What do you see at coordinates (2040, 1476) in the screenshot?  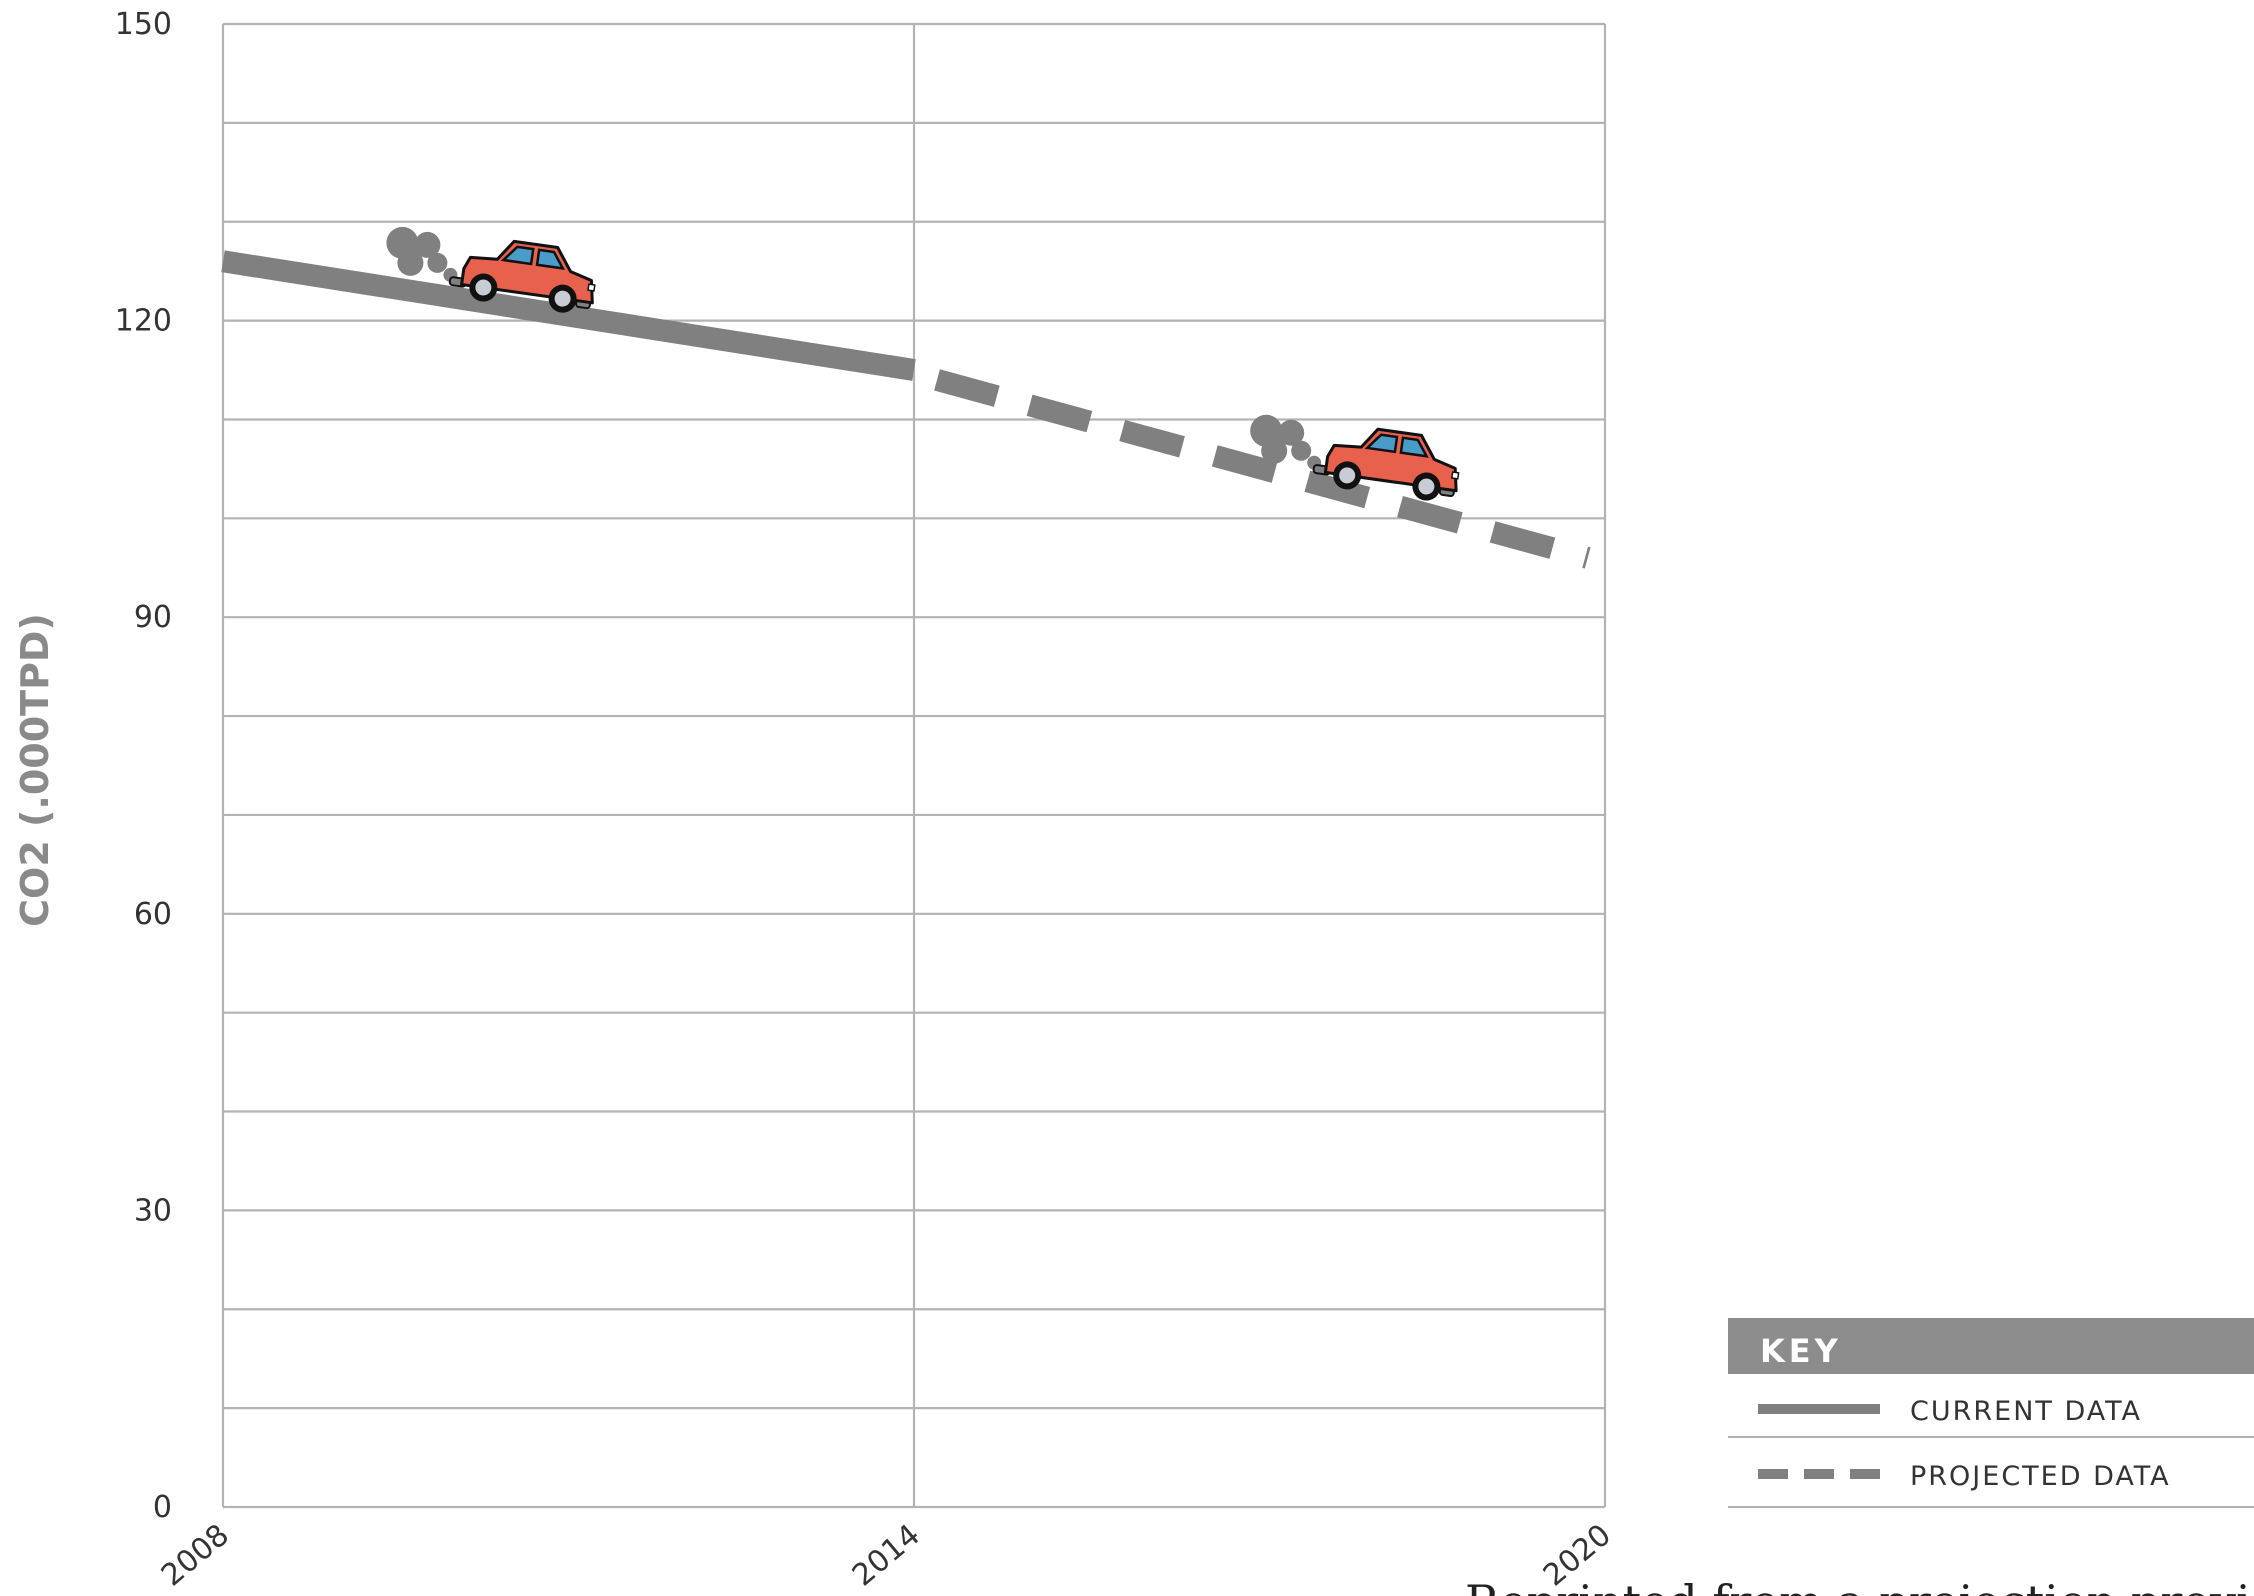 I see `legend-label-projected: PROJECTED DATA` at bounding box center [2040, 1476].